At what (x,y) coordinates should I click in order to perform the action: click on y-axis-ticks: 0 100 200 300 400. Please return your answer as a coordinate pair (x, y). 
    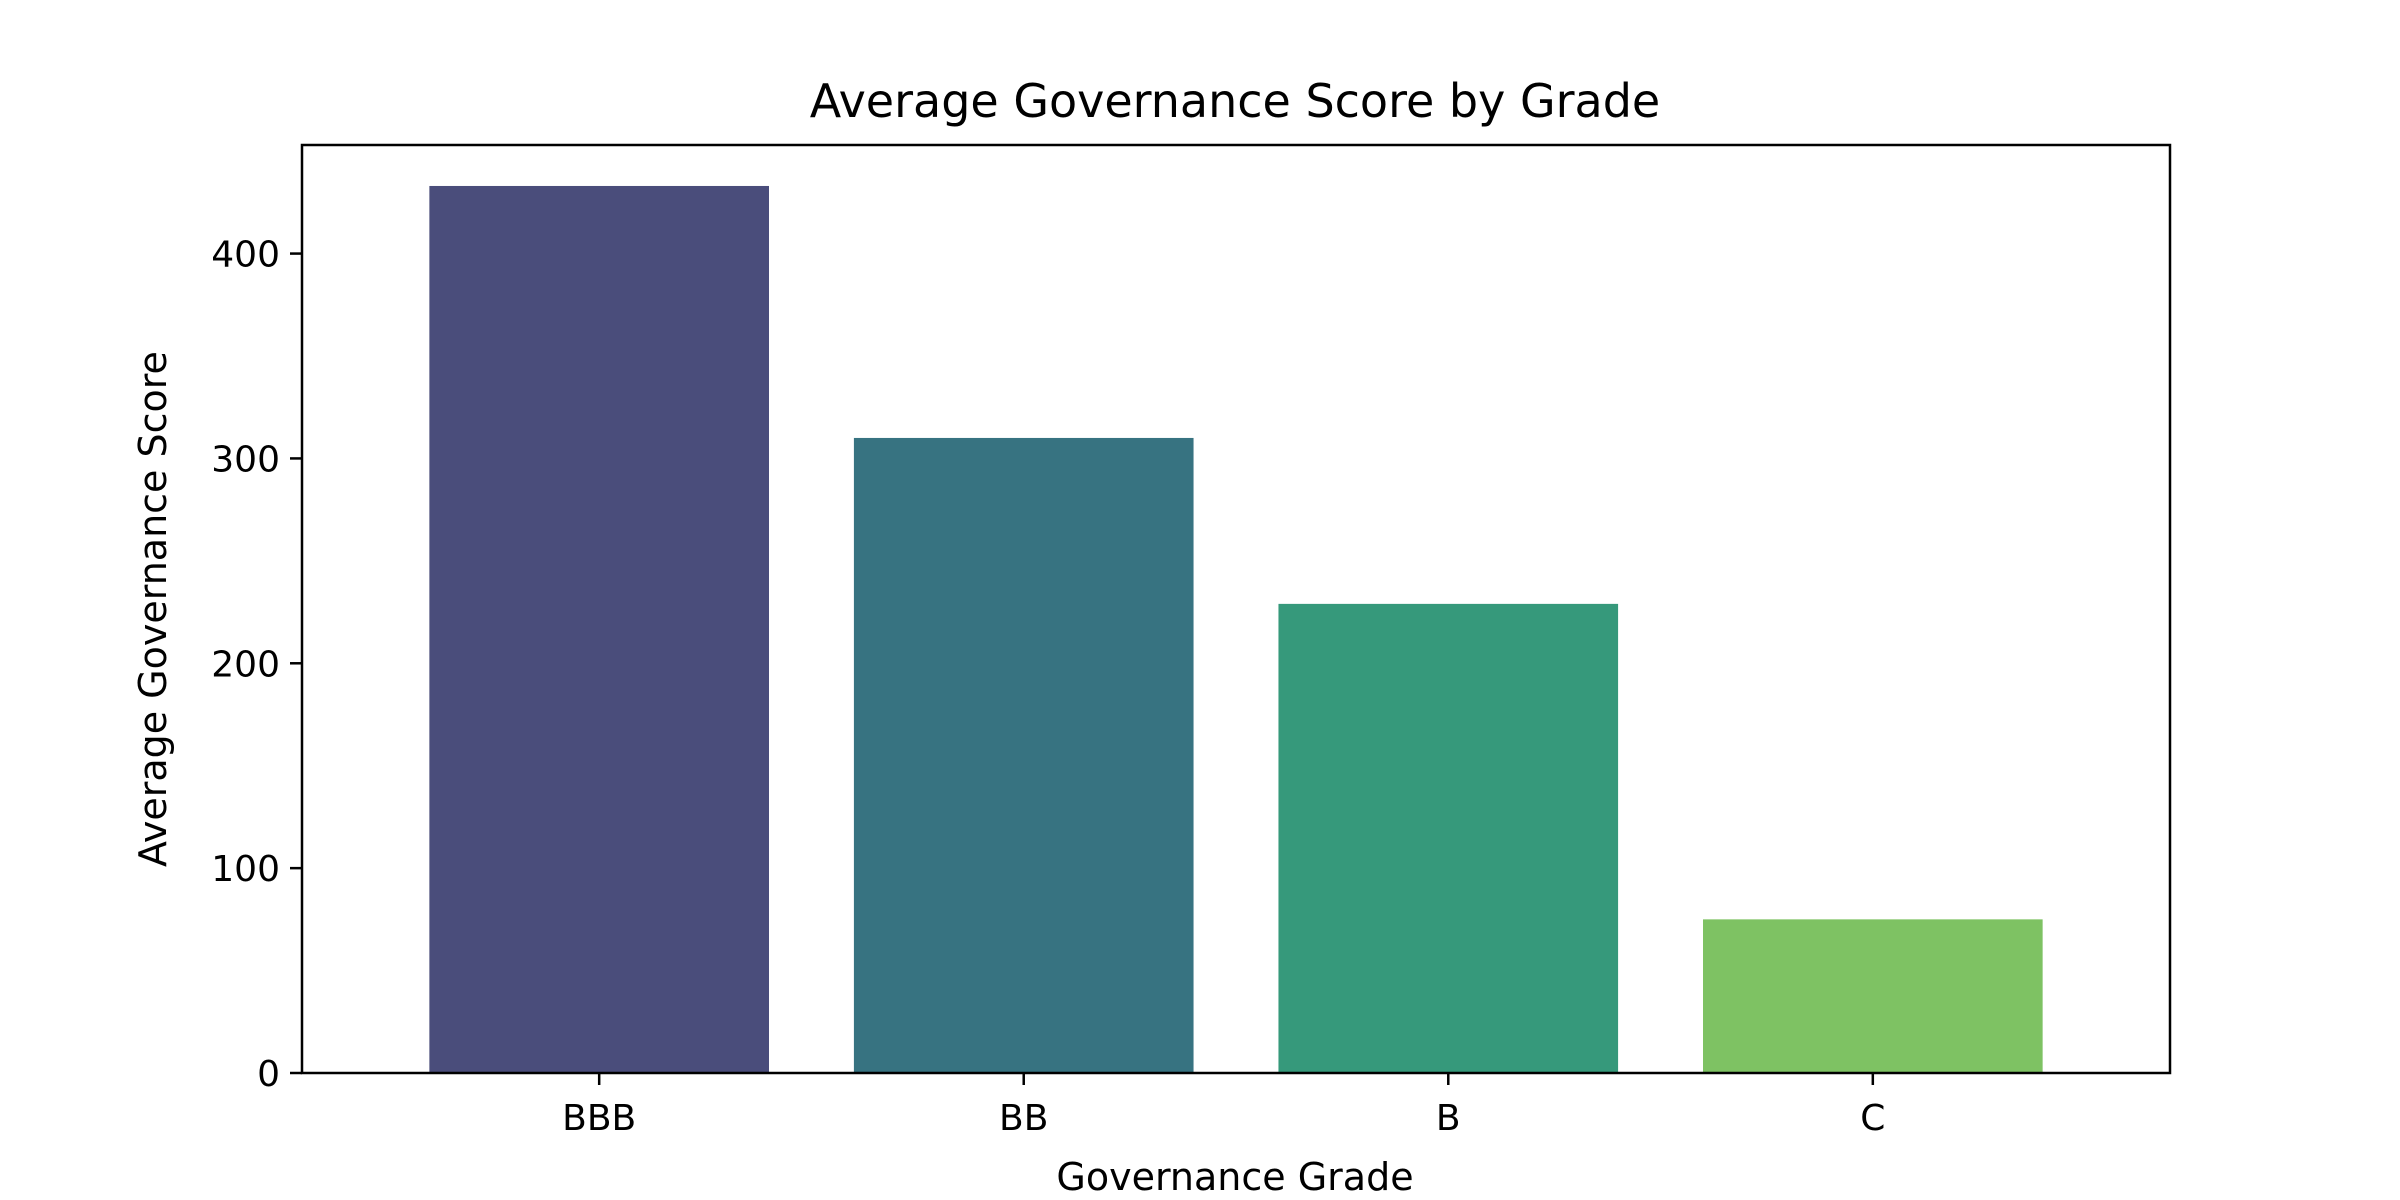
    Looking at the image, I should click on (256, 665).